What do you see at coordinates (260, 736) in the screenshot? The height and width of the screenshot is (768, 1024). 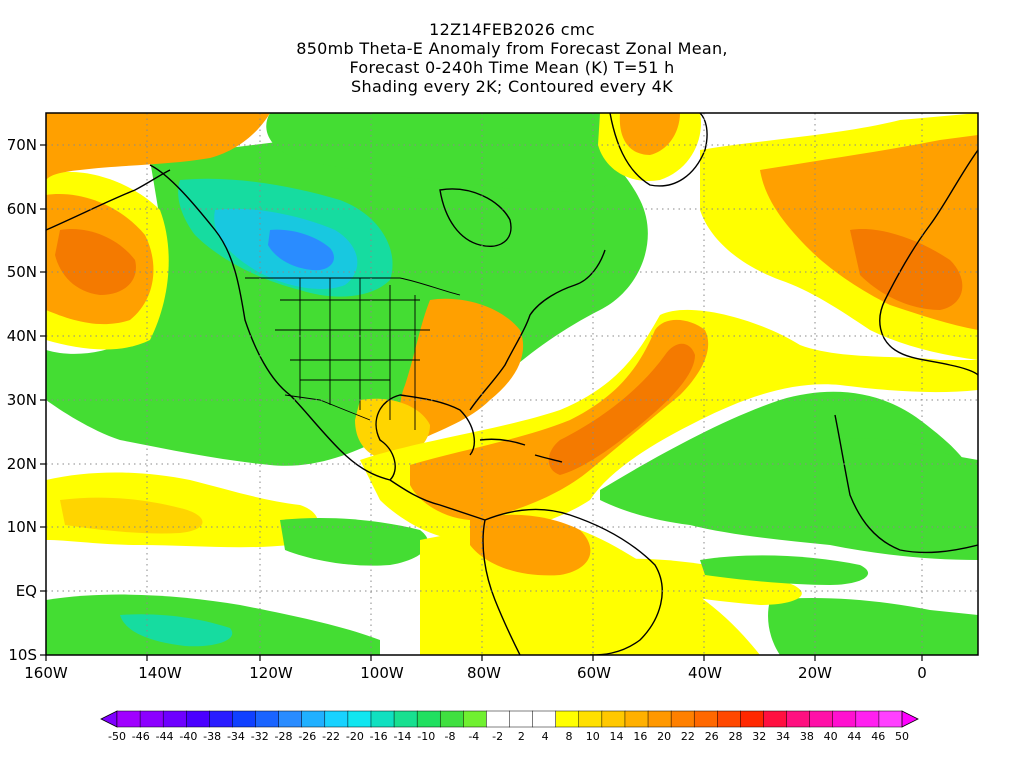 I see `colorbar-label: -32` at bounding box center [260, 736].